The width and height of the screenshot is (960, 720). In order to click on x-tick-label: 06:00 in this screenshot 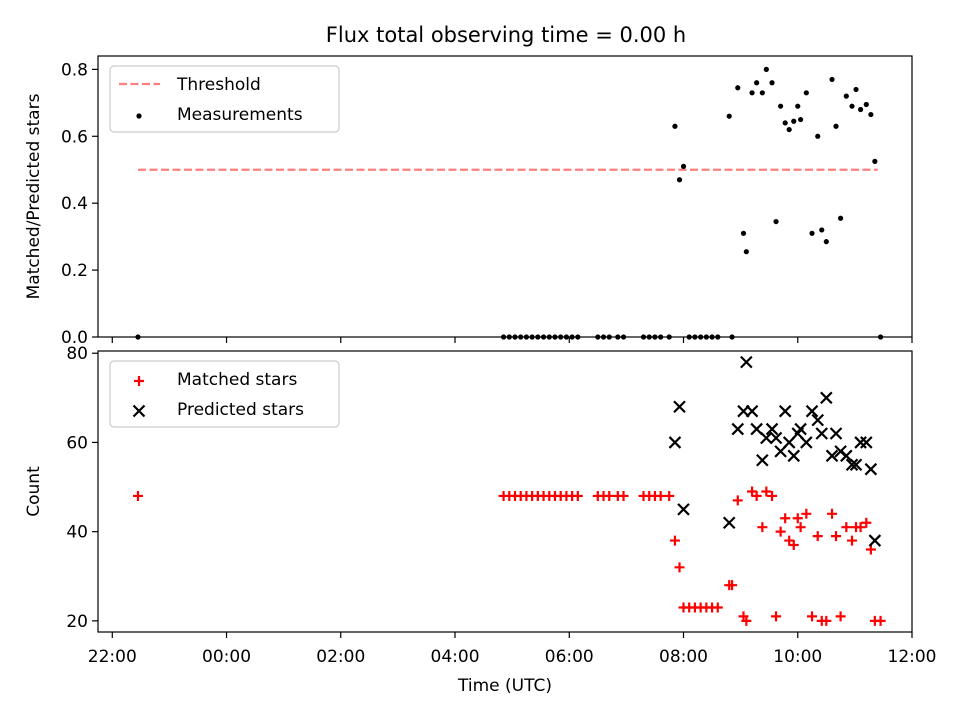, I will do `click(569, 657)`.